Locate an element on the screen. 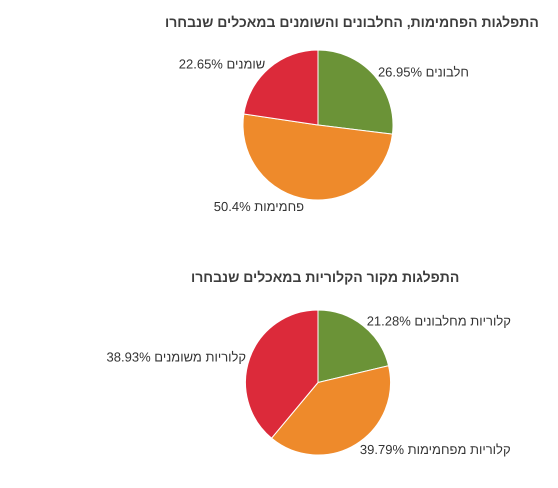  slice-label: קלוריות מפחמימות 39.79% is located at coordinates (435, 450).